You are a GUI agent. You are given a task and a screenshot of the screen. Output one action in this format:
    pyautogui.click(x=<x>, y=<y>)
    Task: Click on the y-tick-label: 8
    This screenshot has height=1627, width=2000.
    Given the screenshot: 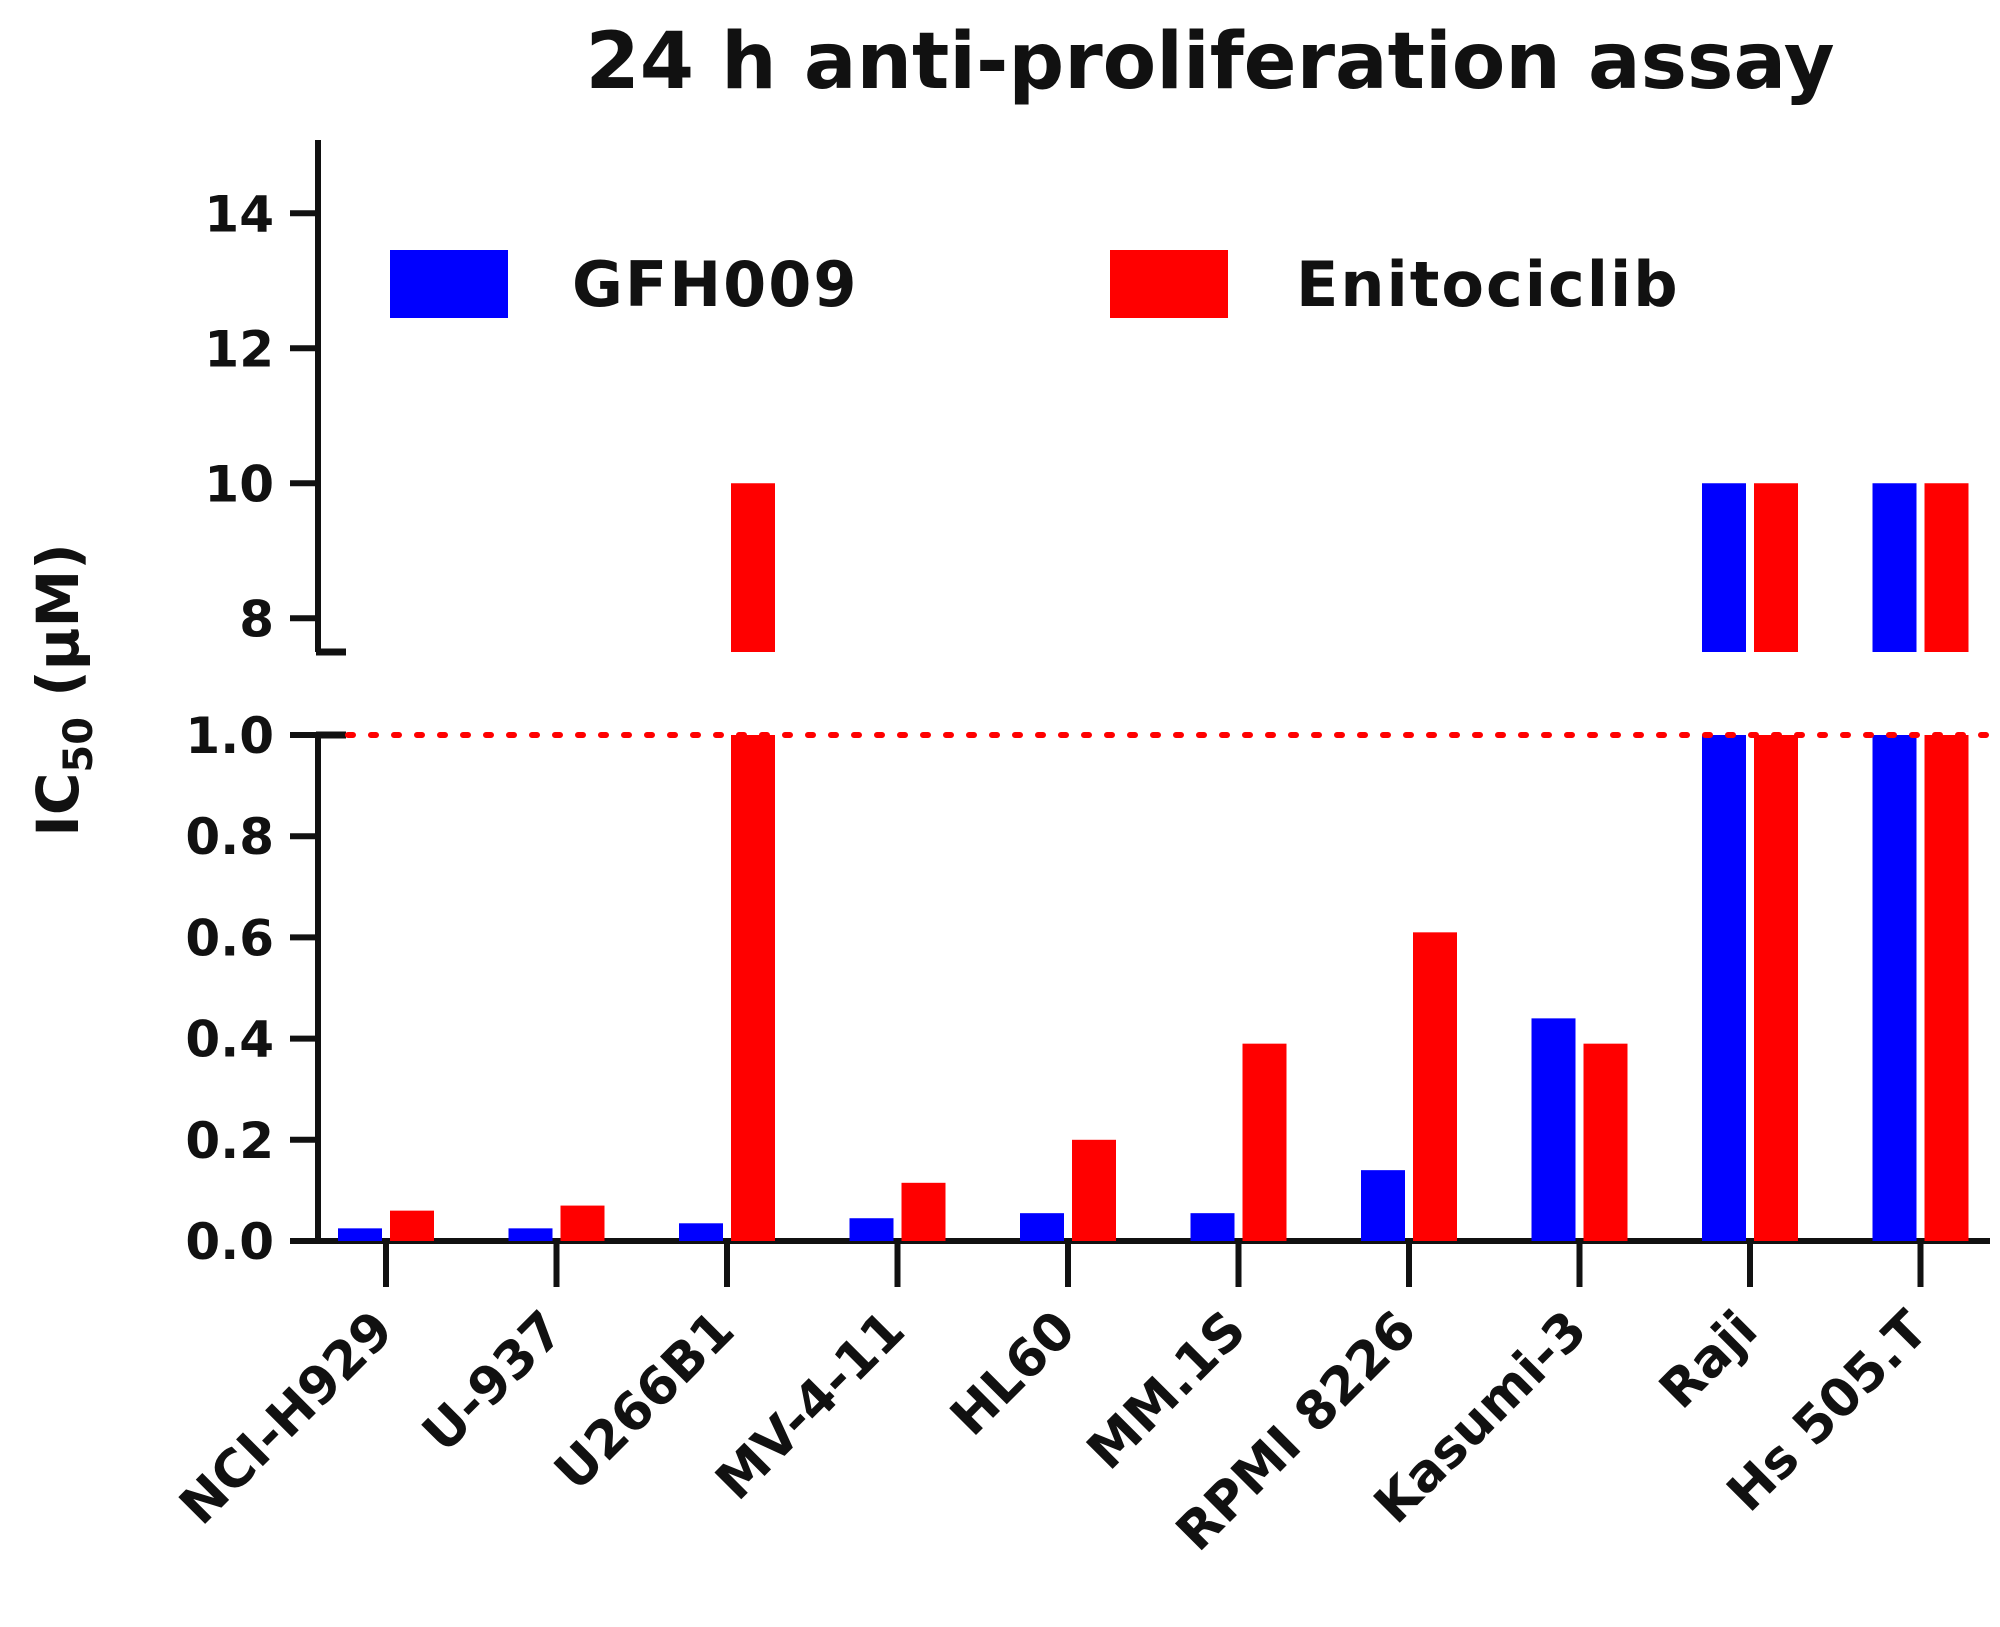 What is the action you would take?
    pyautogui.click(x=256, y=619)
    